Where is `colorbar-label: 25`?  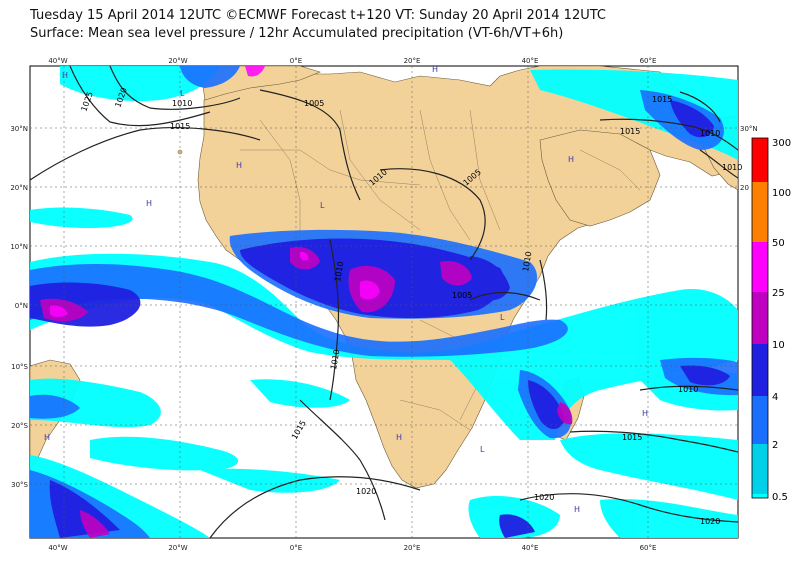
colorbar-label: 25 is located at coordinates (778, 293).